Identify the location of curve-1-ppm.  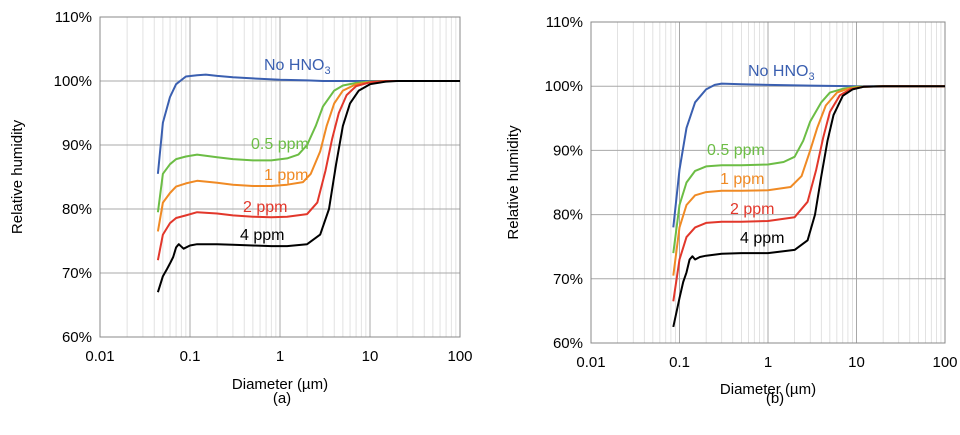
(808, 180).